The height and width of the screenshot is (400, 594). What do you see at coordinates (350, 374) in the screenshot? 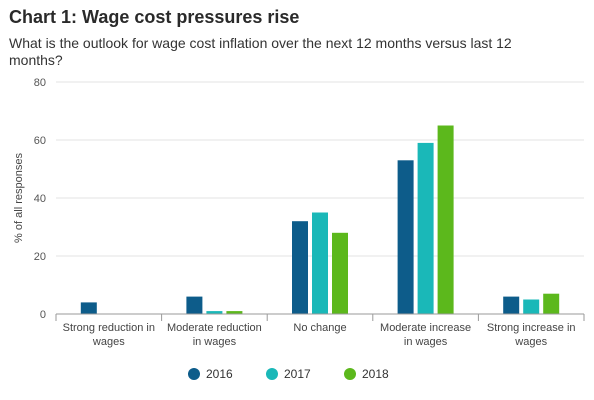
I see `legend-marker-2018` at bounding box center [350, 374].